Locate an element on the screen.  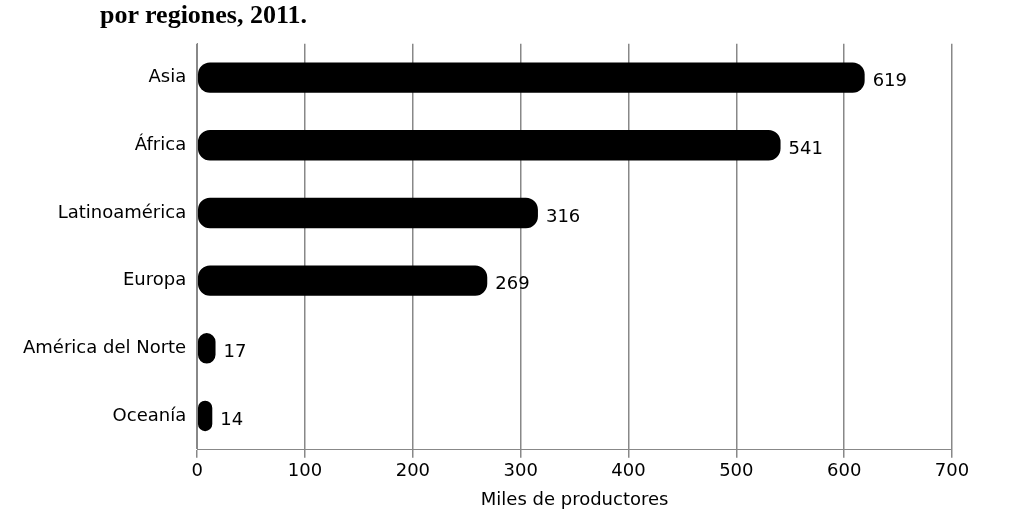
x-tick-label: 600 is located at coordinates (844, 470).